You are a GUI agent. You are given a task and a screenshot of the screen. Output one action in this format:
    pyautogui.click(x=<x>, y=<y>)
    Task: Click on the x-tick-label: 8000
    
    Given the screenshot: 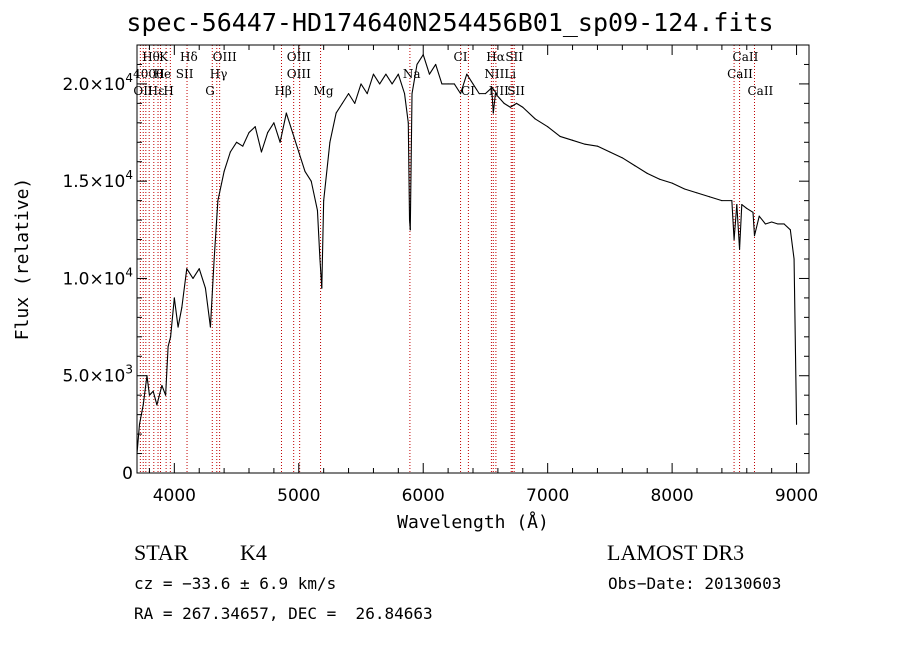 What is the action you would take?
    pyautogui.click(x=671, y=496)
    